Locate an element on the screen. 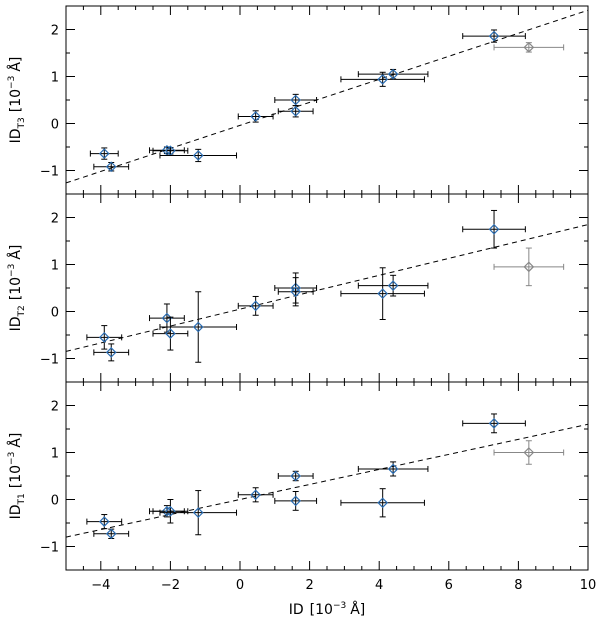 This screenshot has width=600, height=624. x-tick-label: −2 is located at coordinates (170, 585).